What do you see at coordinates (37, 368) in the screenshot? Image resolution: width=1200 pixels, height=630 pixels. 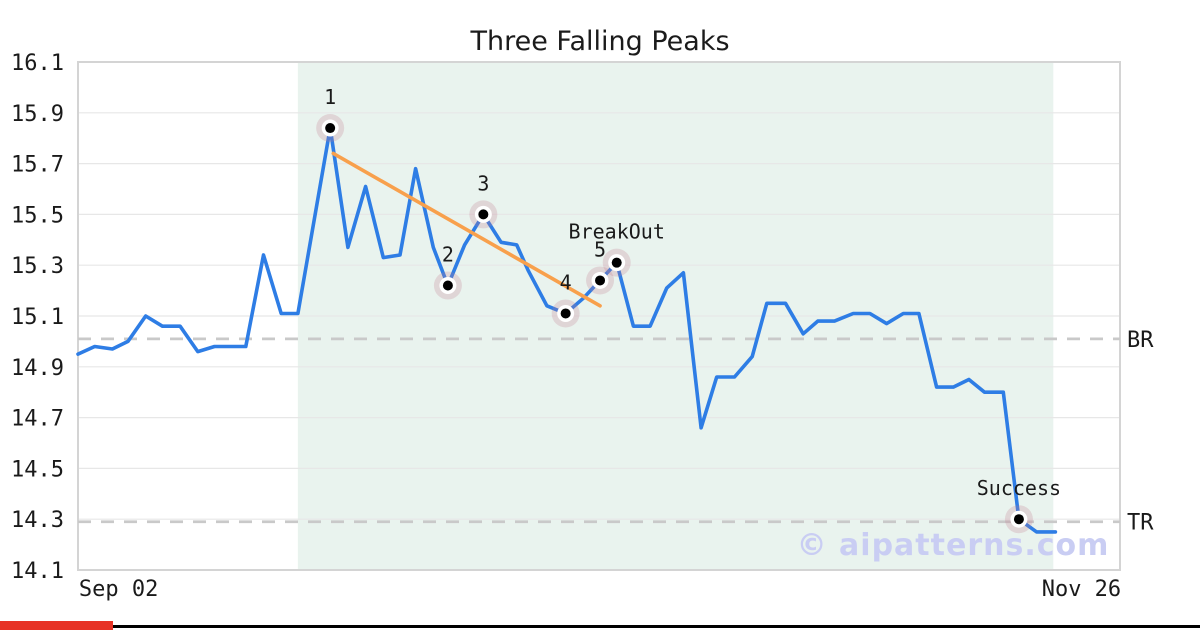 I see `y-tick-label: 14.9` at bounding box center [37, 368].